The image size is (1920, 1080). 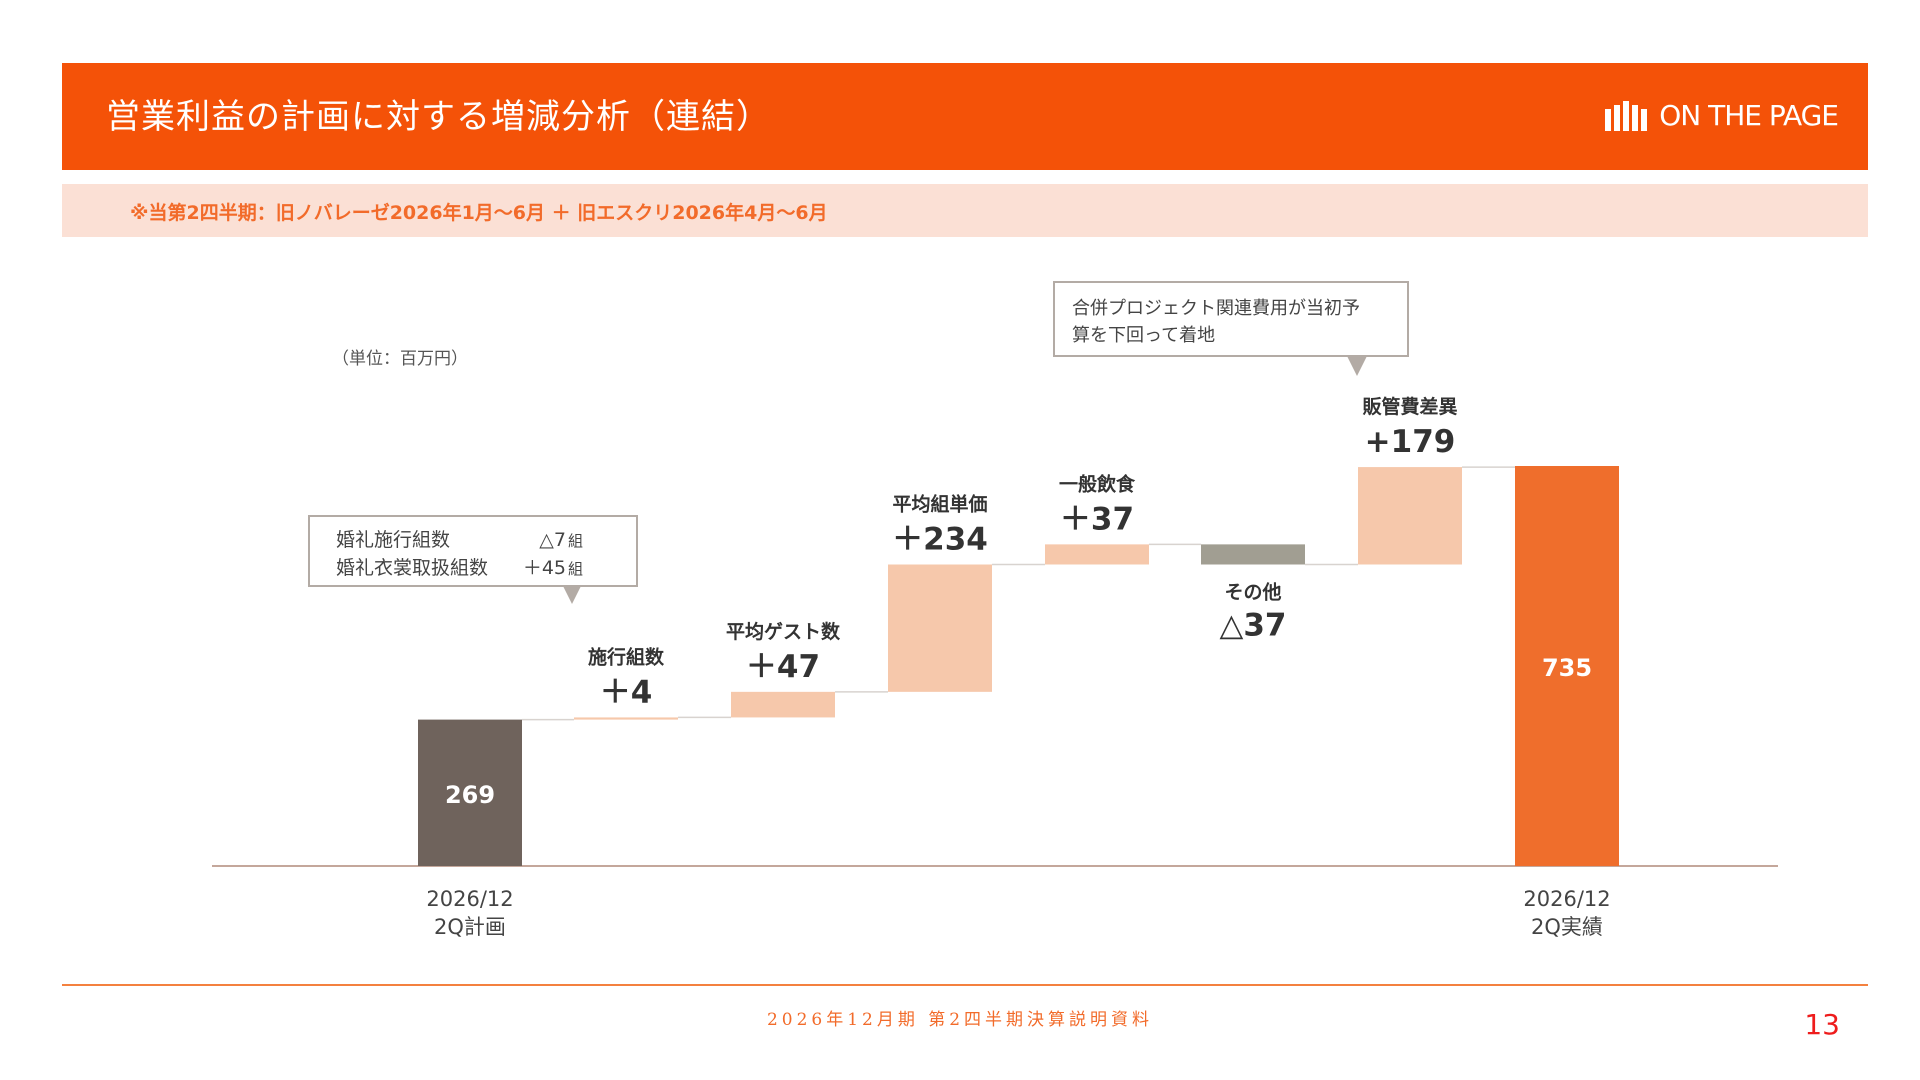 I want to click on brand-logo-icon, so click(x=1626, y=115).